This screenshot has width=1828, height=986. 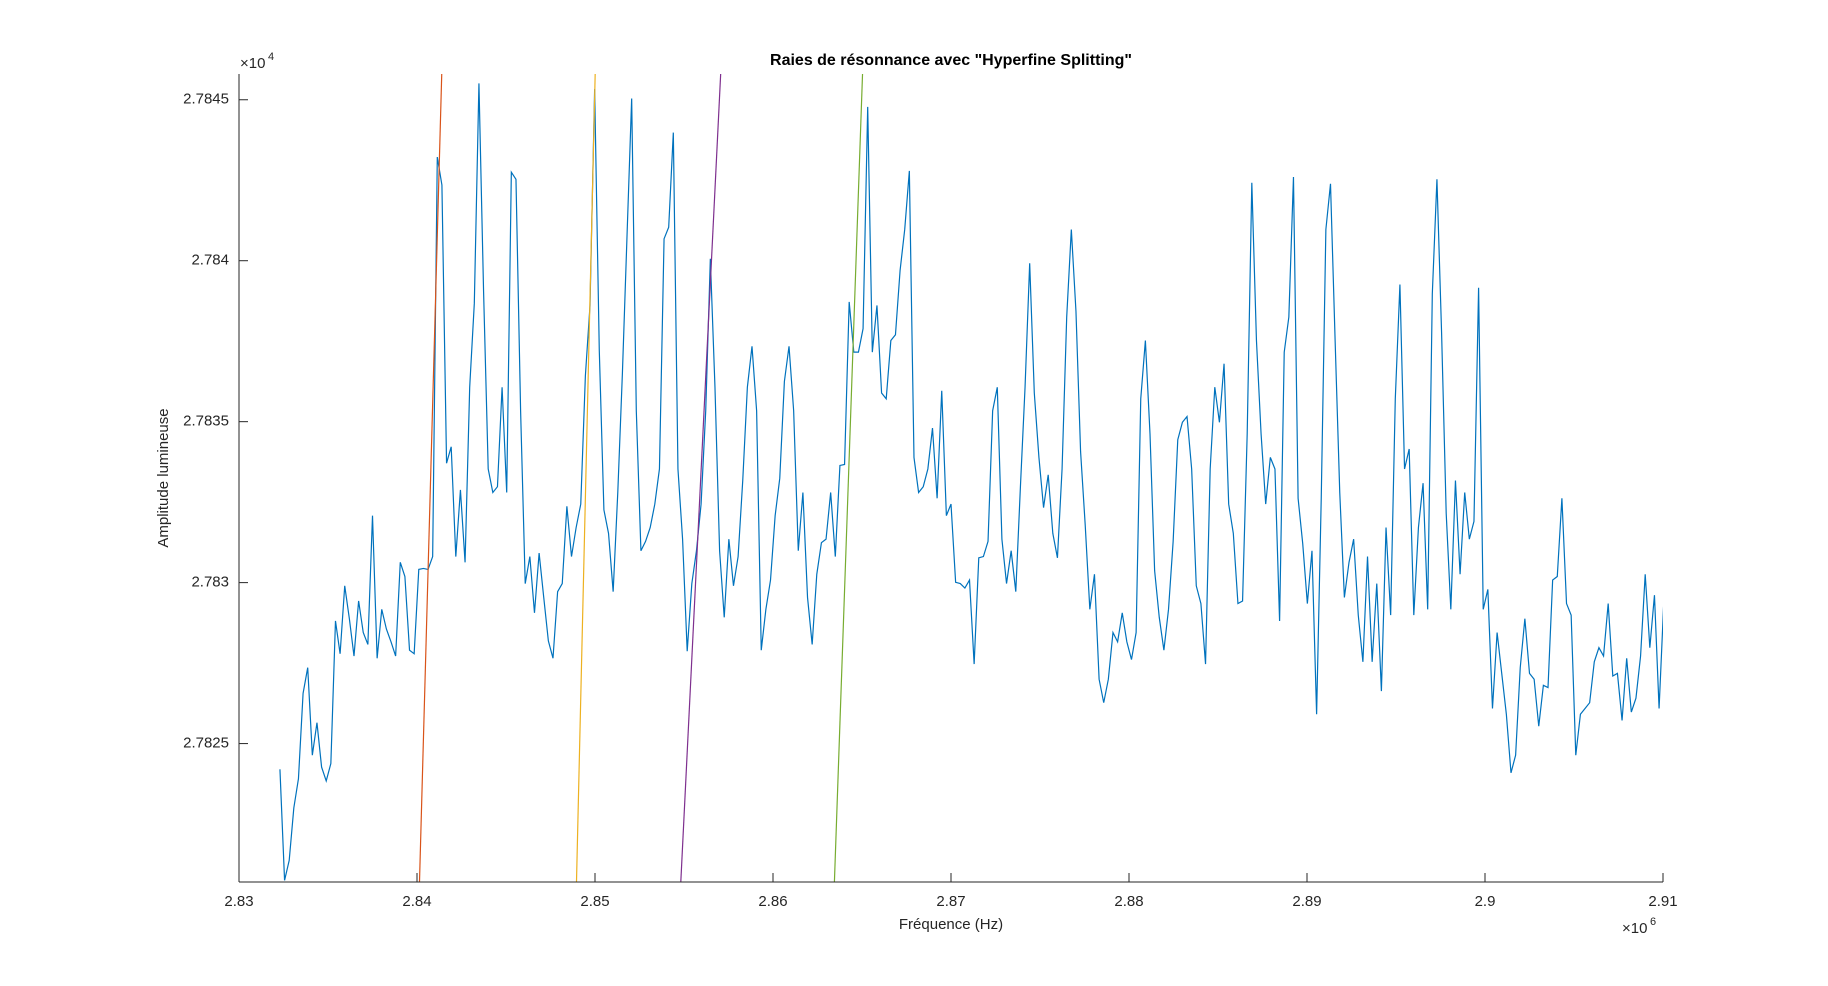 What do you see at coordinates (416, 901) in the screenshot?
I see `x-tick-label: 2.84` at bounding box center [416, 901].